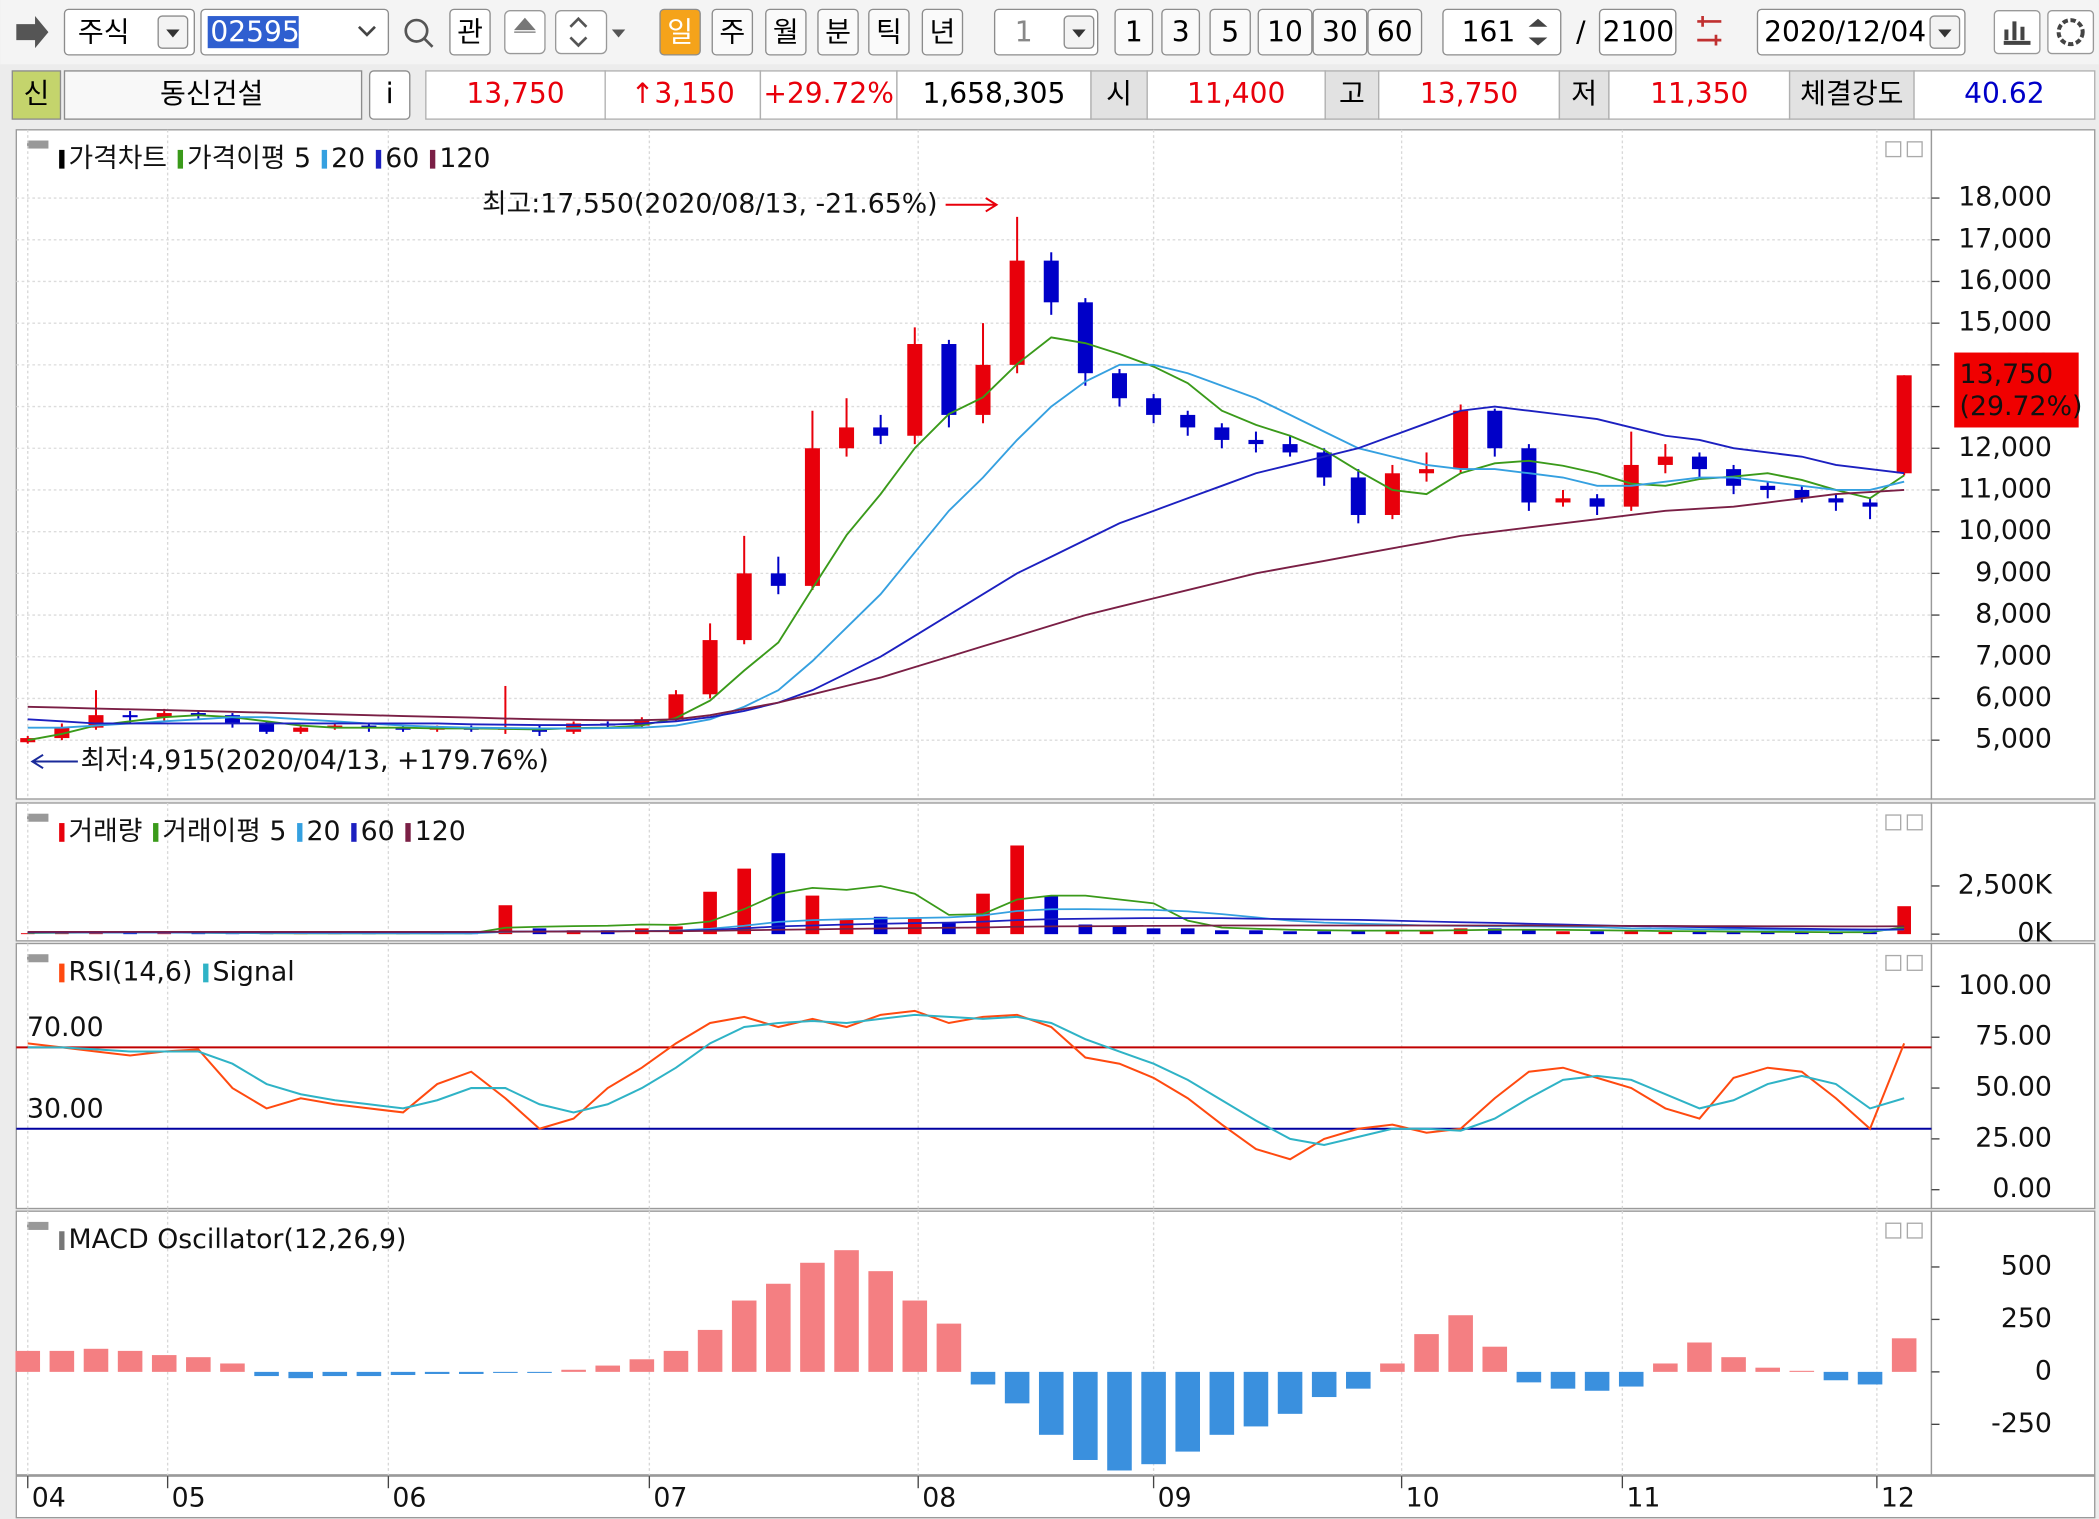 The height and width of the screenshot is (1519, 2099). I want to click on period-label: 틱, so click(889, 31).